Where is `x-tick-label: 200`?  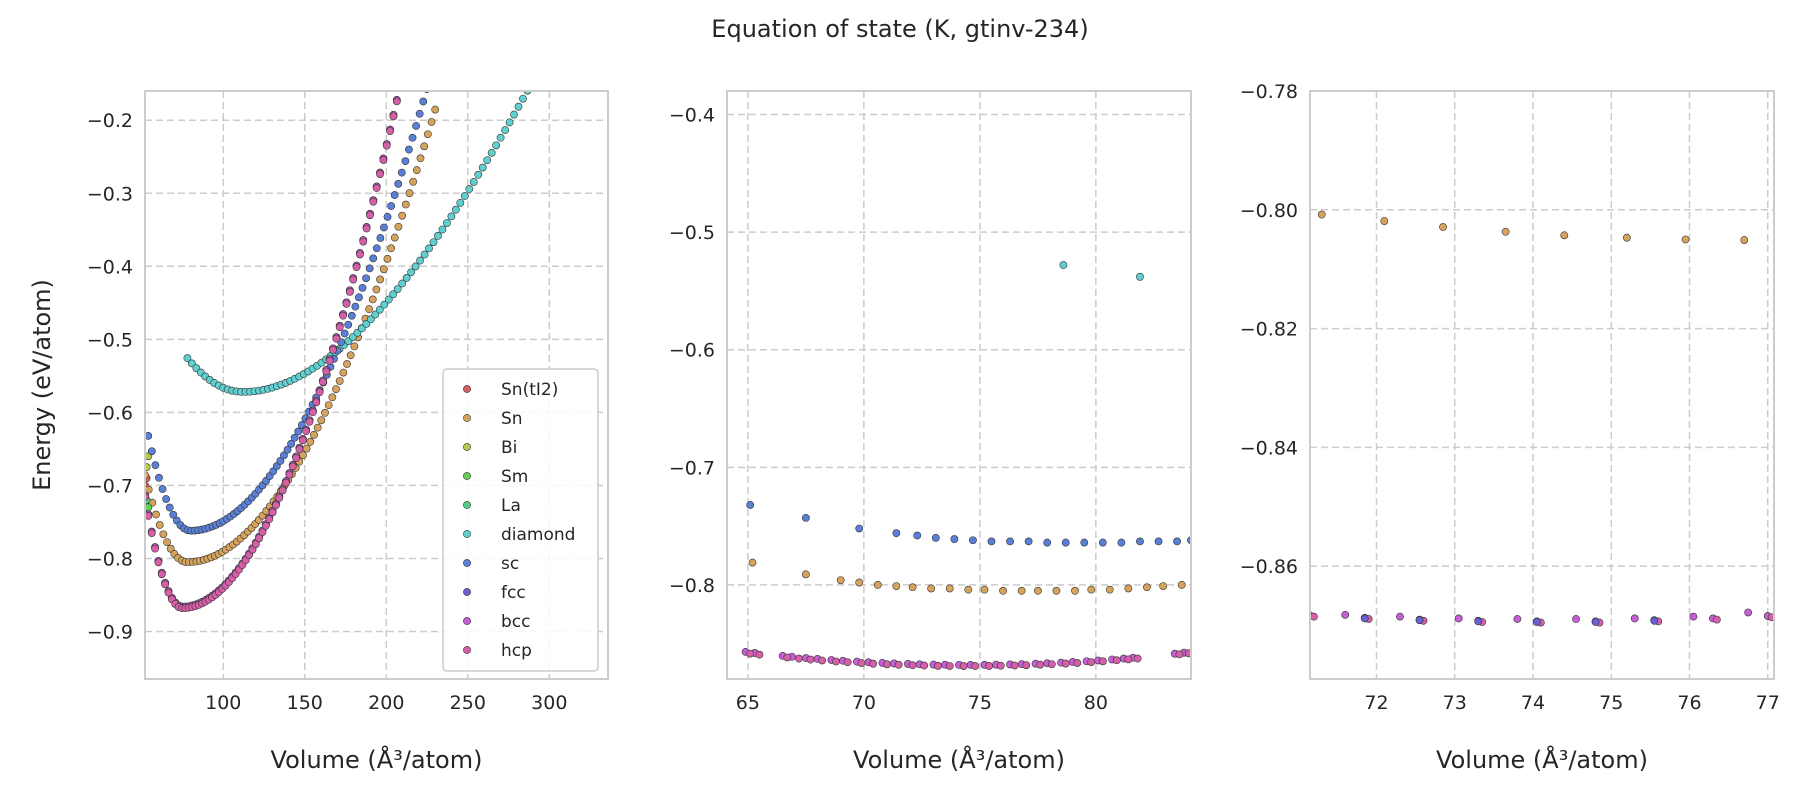 x-tick-label: 200 is located at coordinates (386, 703).